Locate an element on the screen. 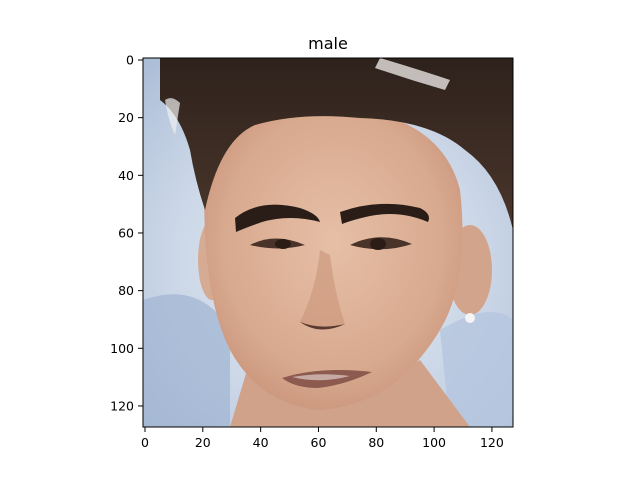 The image size is (640, 480). x-axis: 0 20 40 60 80 100 120 is located at coordinates (322, 438).